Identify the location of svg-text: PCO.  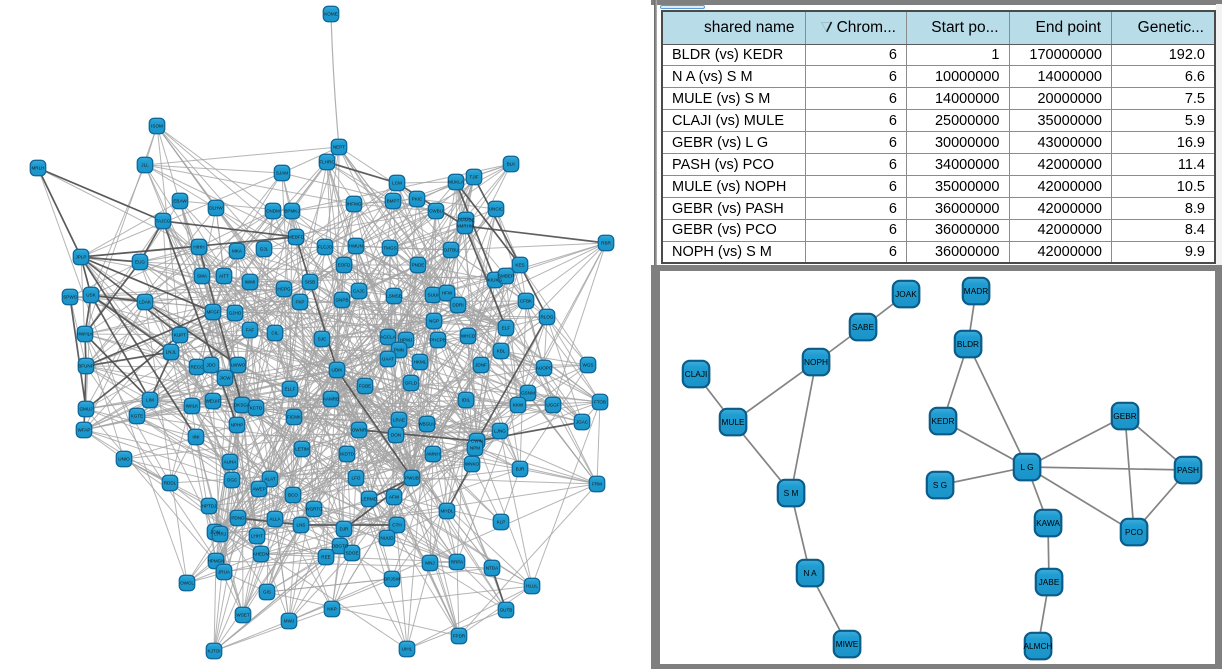
(1134, 532).